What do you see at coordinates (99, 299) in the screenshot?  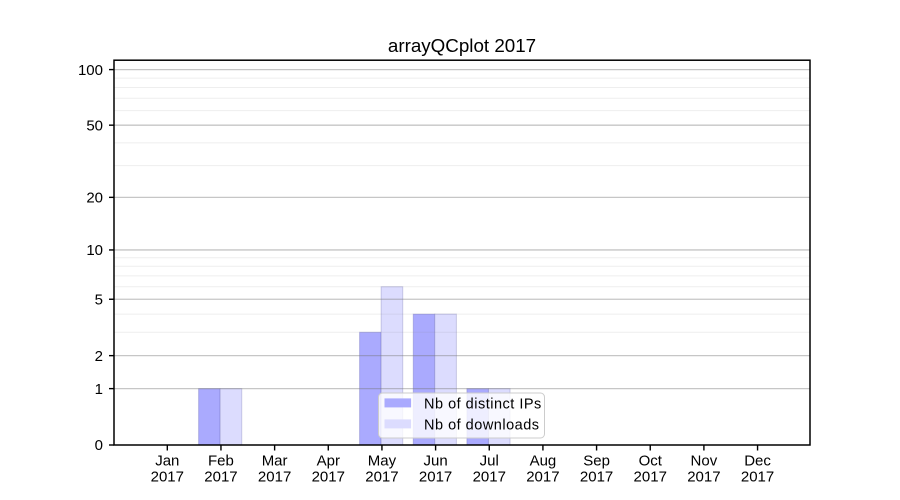 I see `svg-text: 5` at bounding box center [99, 299].